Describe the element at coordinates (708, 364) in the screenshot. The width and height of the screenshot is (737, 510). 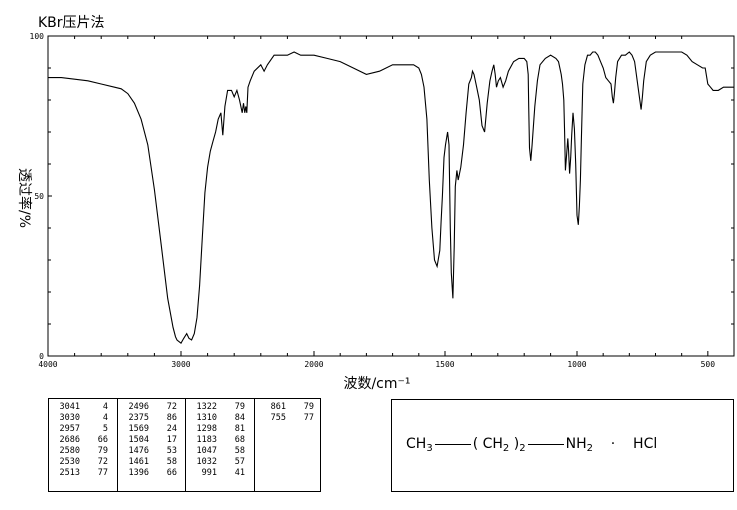
I see `x-tick-label: 500` at that location.